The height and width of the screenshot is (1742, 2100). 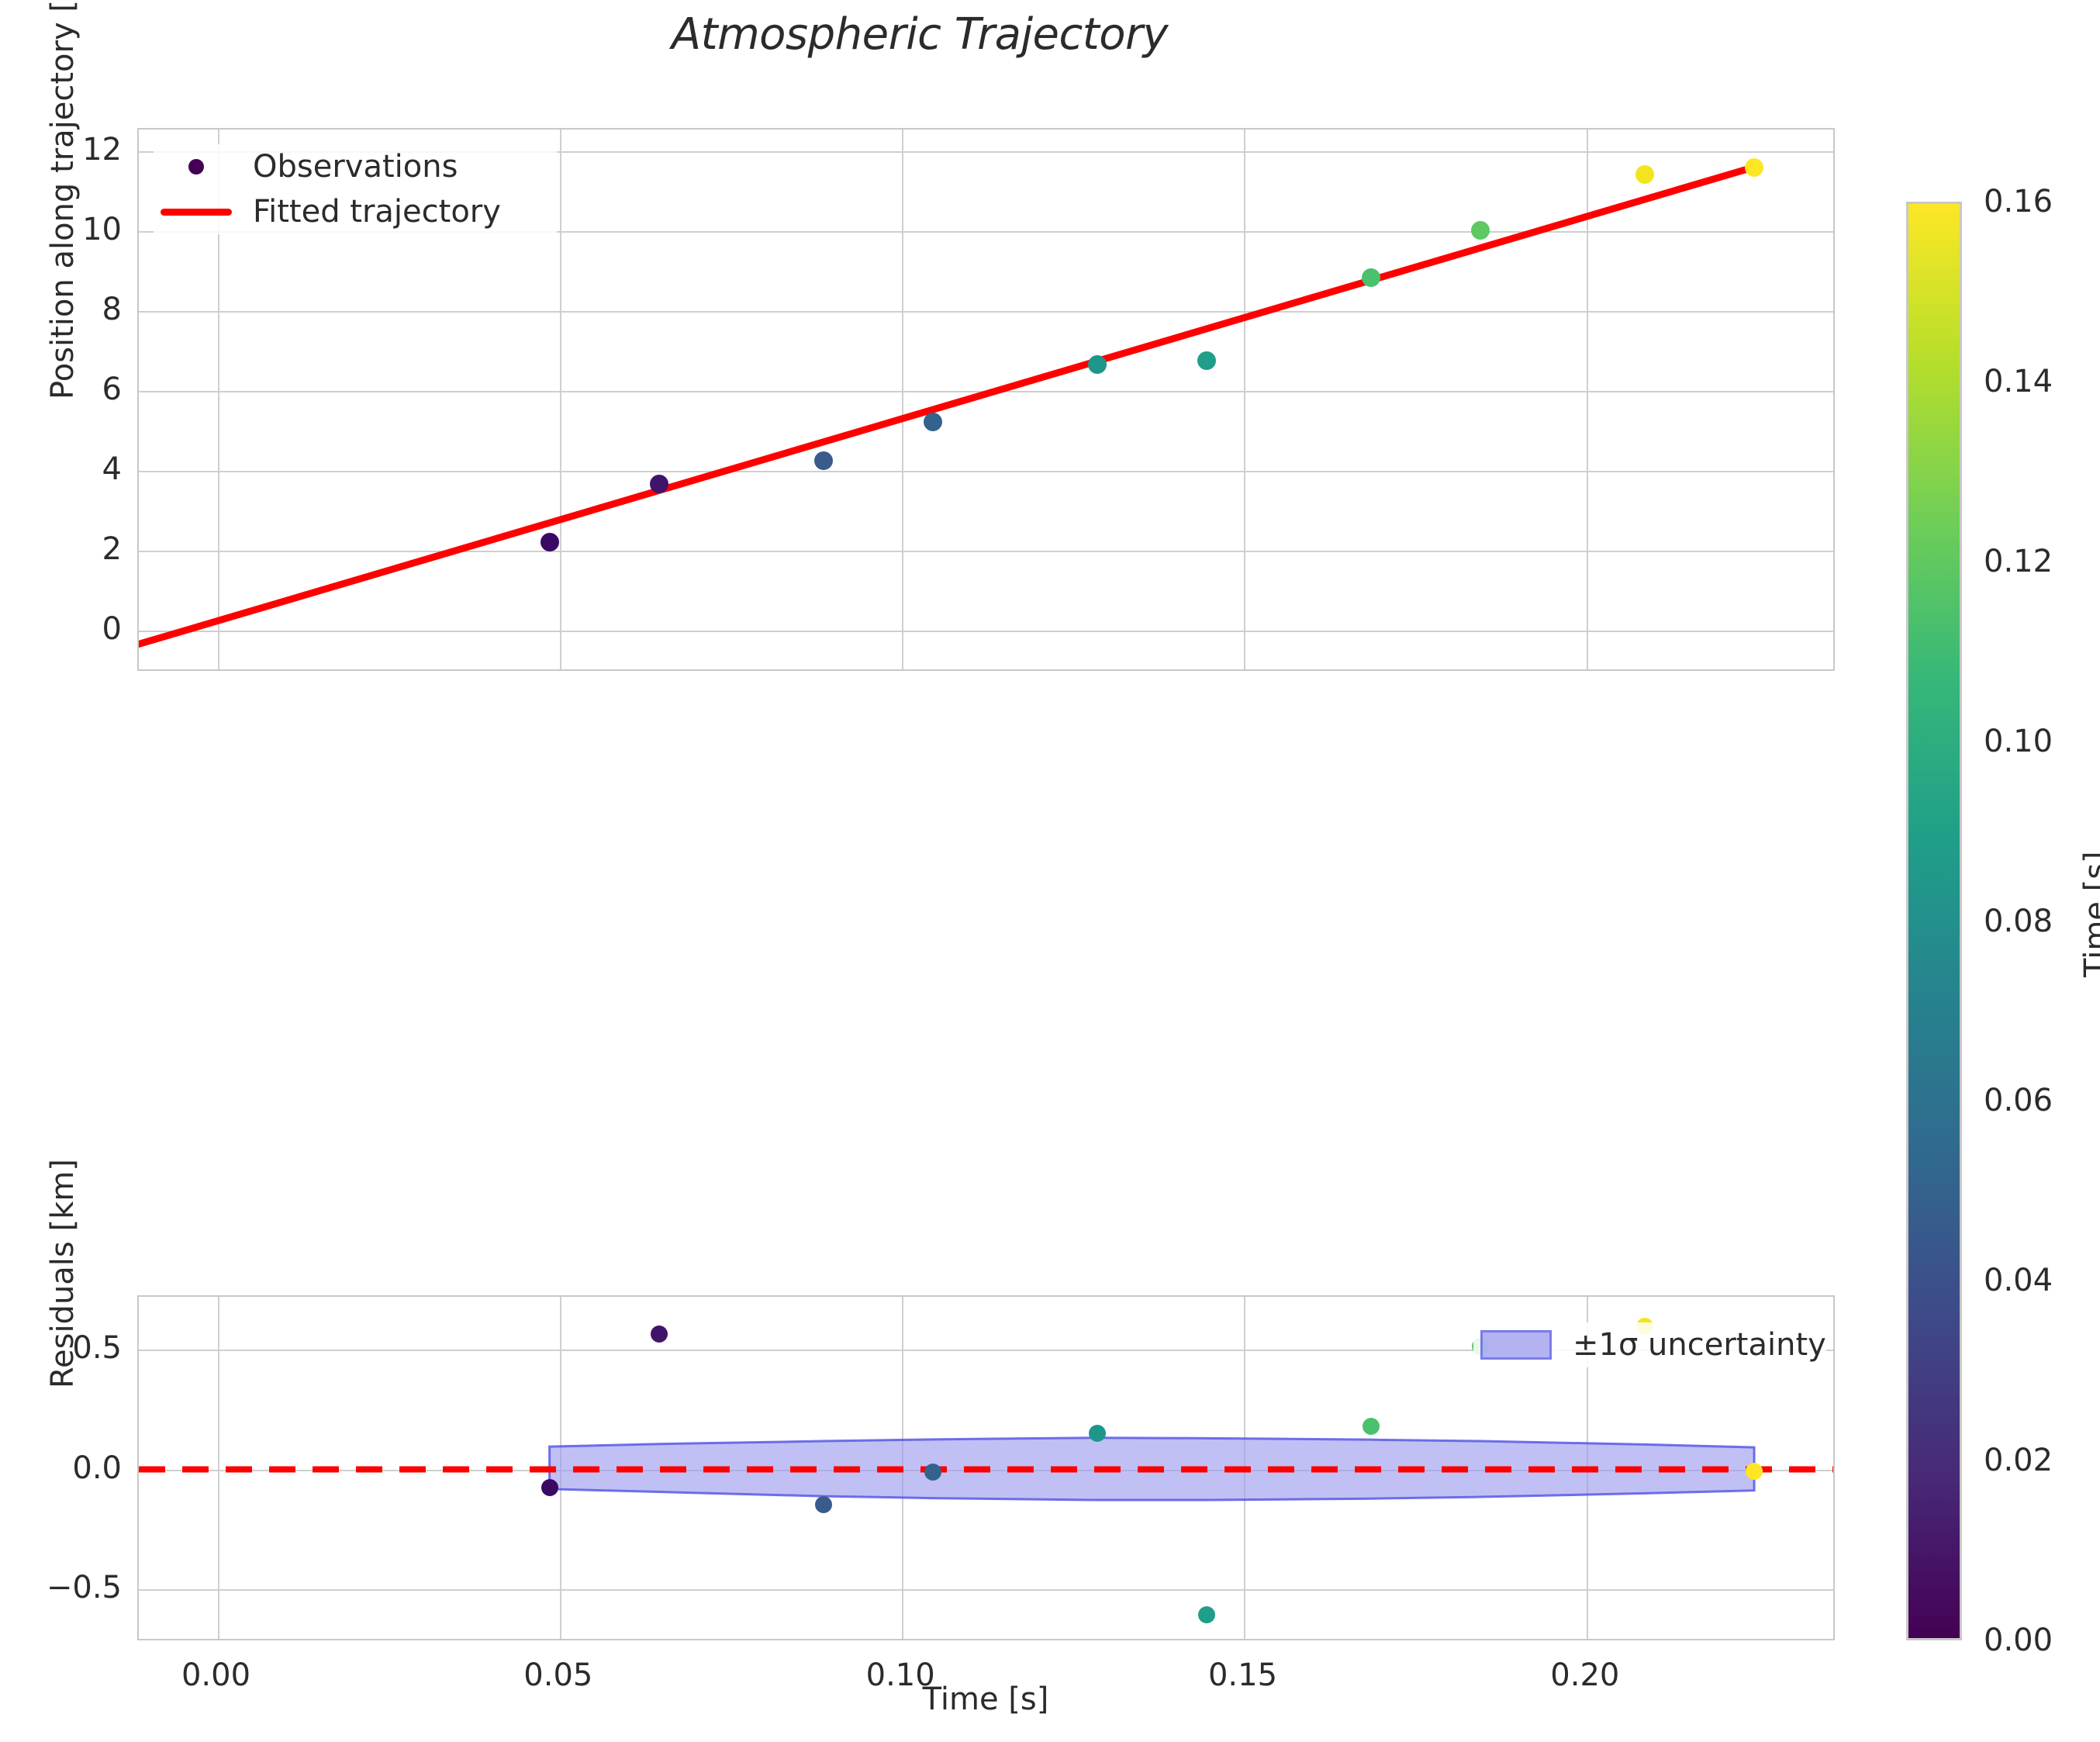 I want to click on legend-item-fitted-trajectory: Fitted trajectory, so click(x=355, y=211).